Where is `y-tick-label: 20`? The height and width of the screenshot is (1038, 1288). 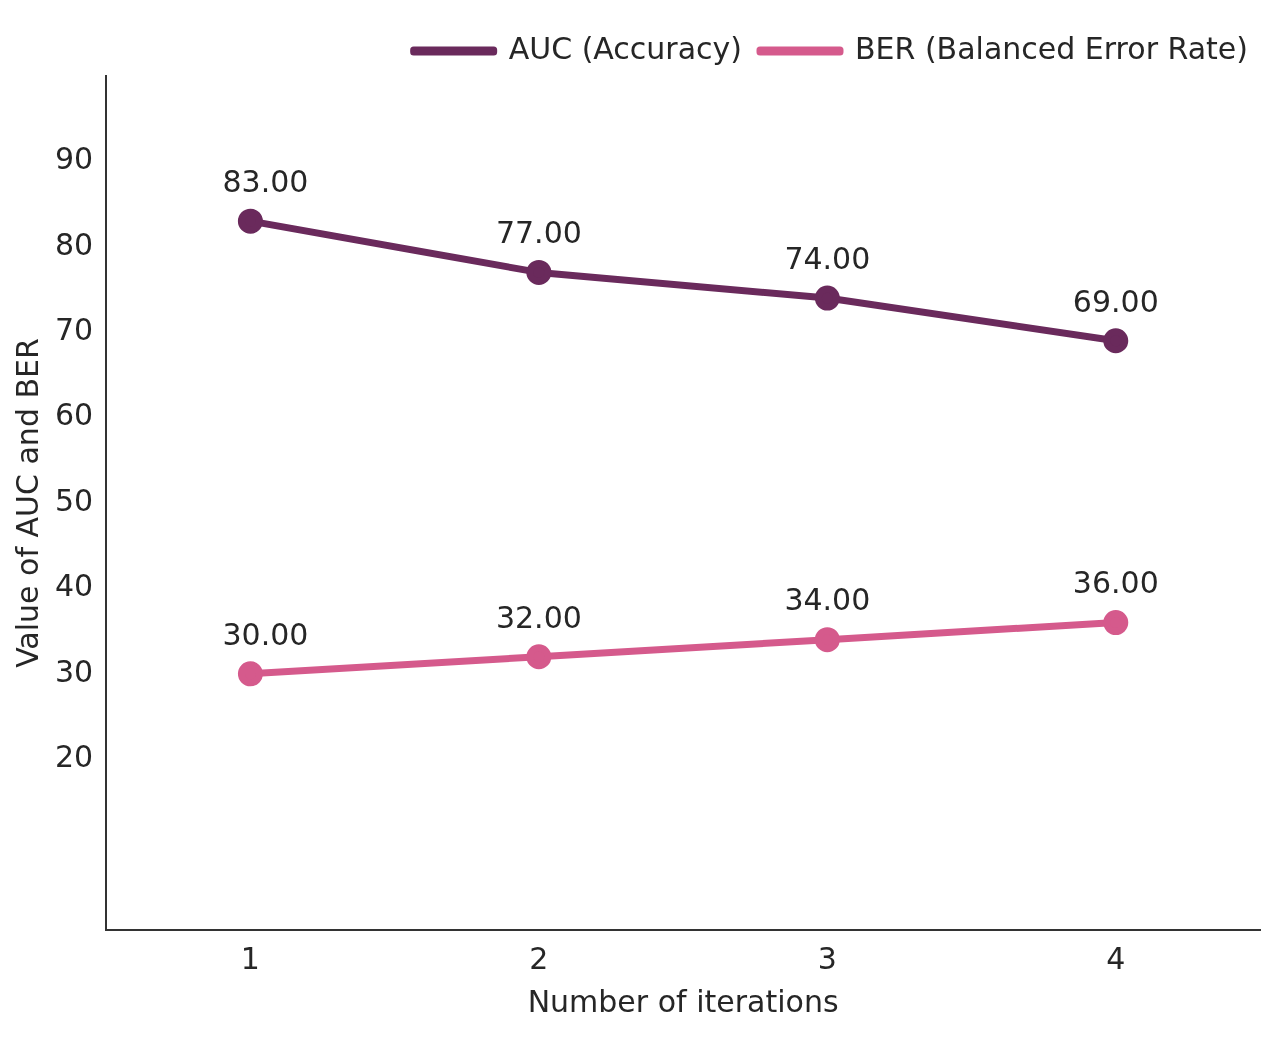 y-tick-label: 20 is located at coordinates (74, 756).